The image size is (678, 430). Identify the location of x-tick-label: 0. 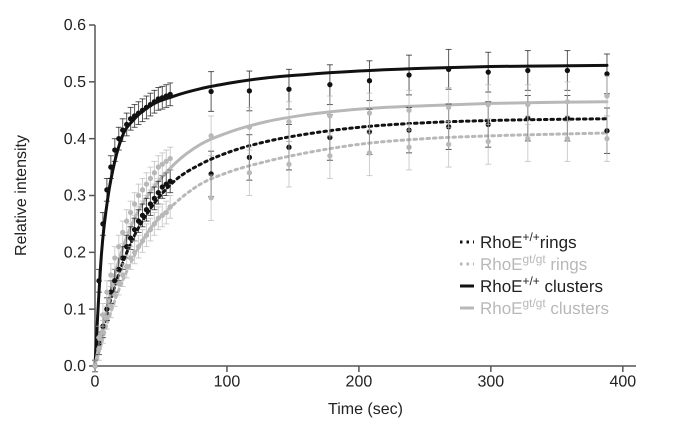
(95, 381).